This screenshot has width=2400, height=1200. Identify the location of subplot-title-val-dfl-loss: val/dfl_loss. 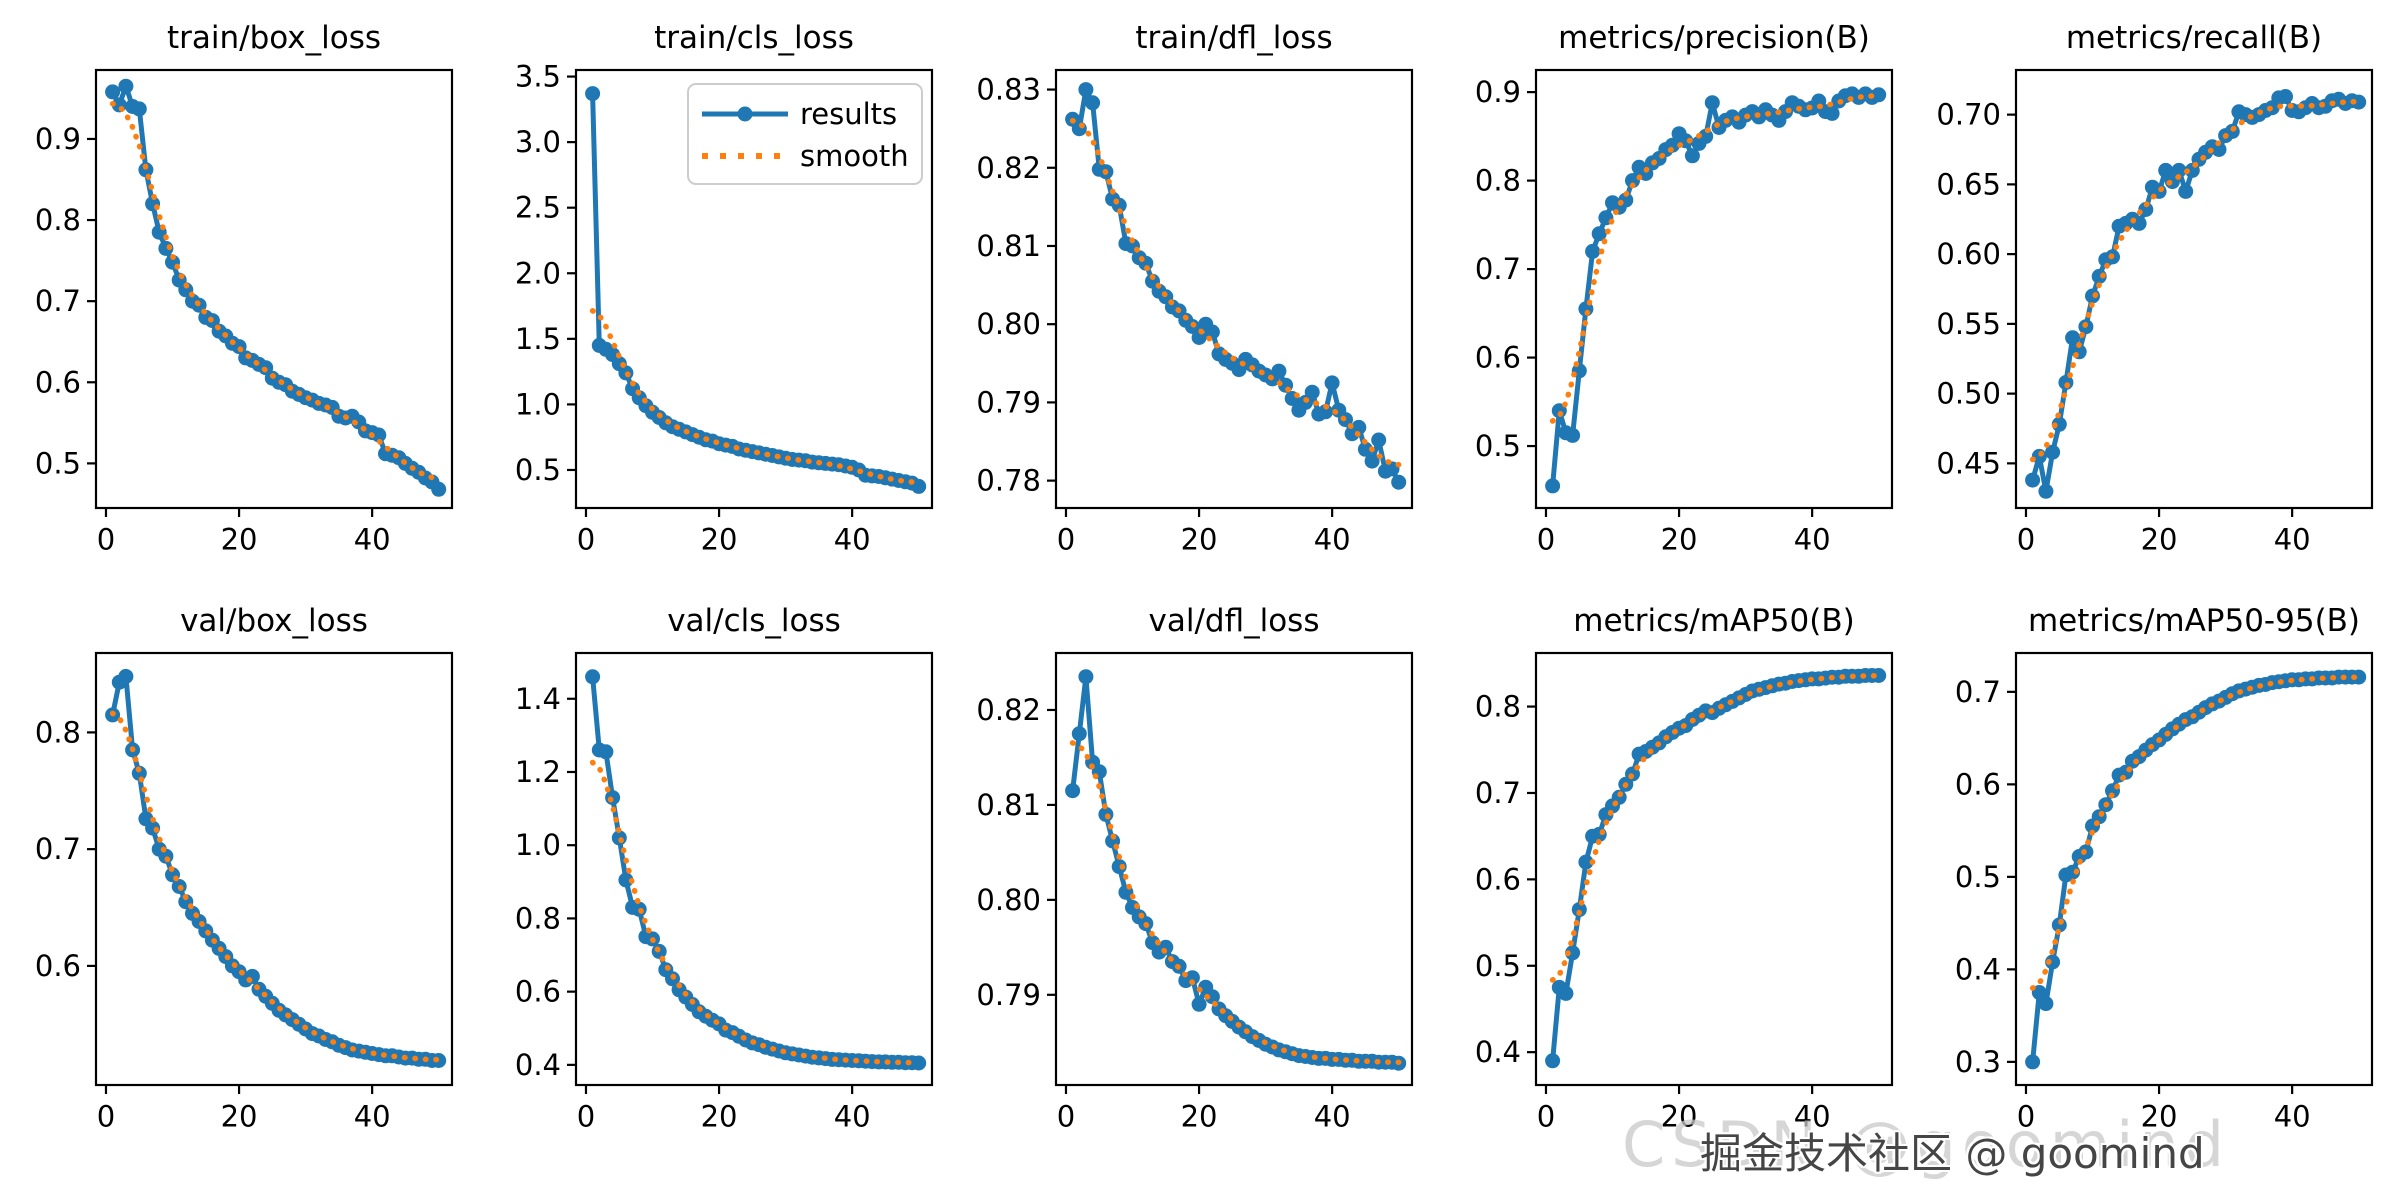
(1234, 621).